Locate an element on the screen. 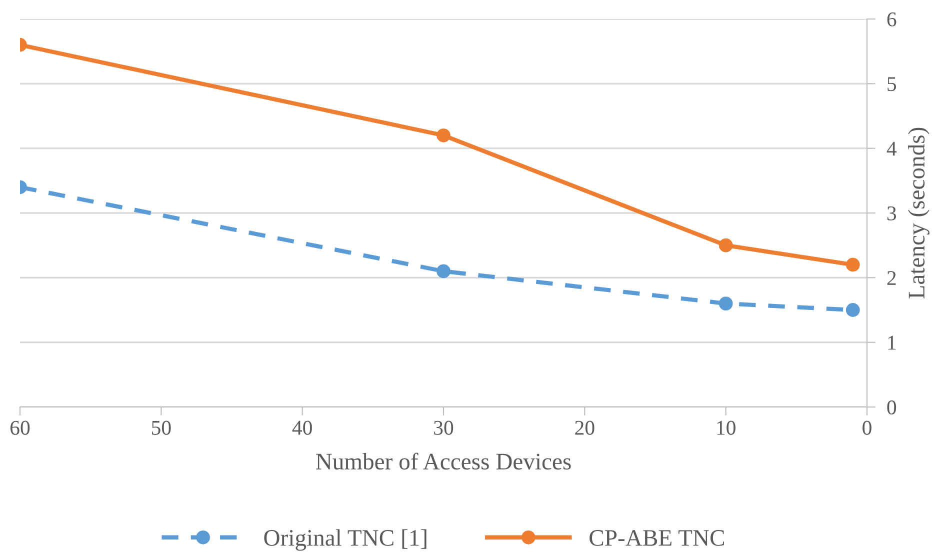 The width and height of the screenshot is (939, 553). y-axis-title: Latency (seconds) is located at coordinates (919, 213).